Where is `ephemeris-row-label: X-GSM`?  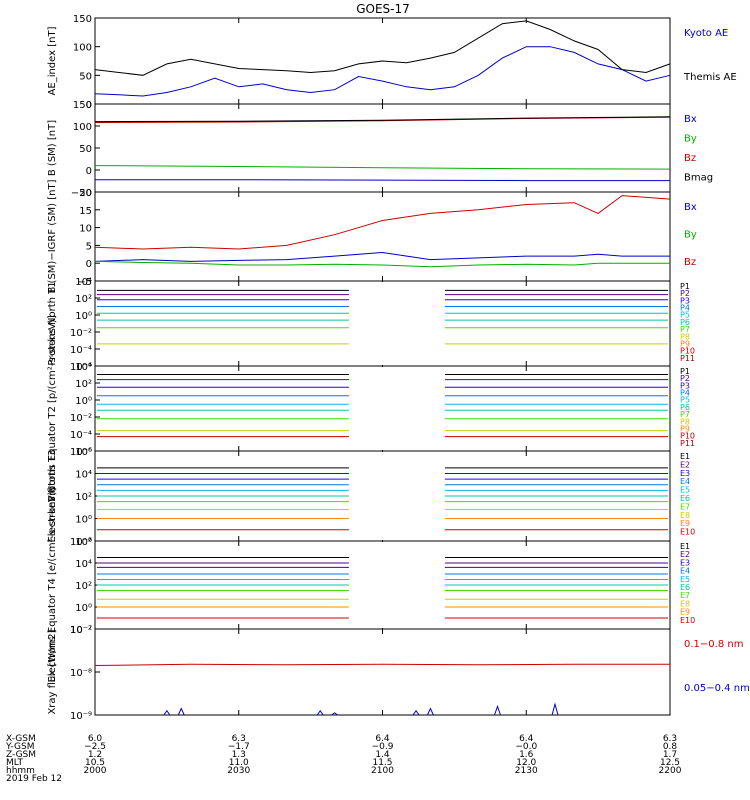 ephemeris-row-label: X-GSM is located at coordinates (21, 739).